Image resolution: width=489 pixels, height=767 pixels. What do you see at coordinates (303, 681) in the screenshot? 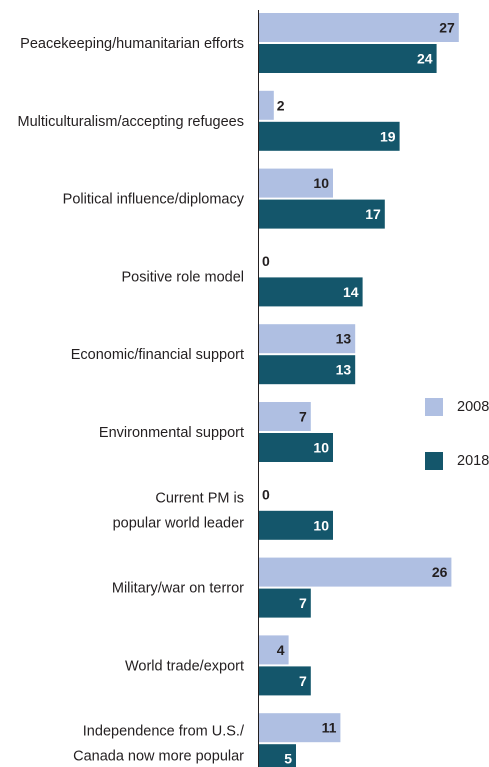
I see `value-label-2018-9: 7` at bounding box center [303, 681].